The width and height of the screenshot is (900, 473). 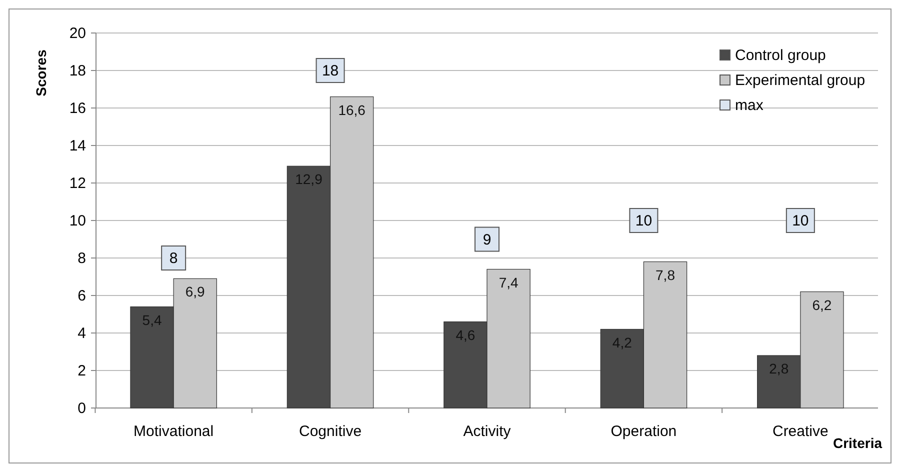 What do you see at coordinates (508, 282) in the screenshot?
I see `data-label: 7,4` at bounding box center [508, 282].